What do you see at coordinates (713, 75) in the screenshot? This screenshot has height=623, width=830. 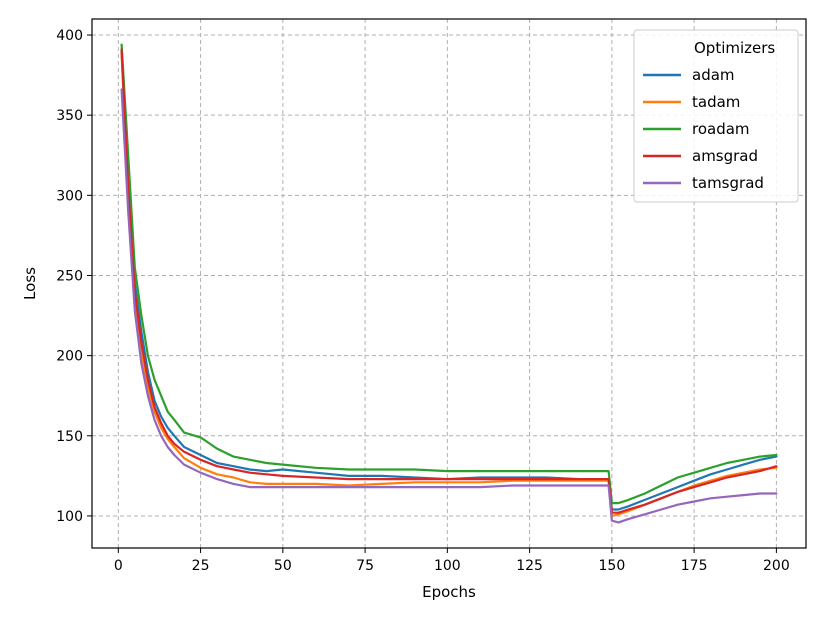 I see `legend-label-adam: adam` at bounding box center [713, 75].